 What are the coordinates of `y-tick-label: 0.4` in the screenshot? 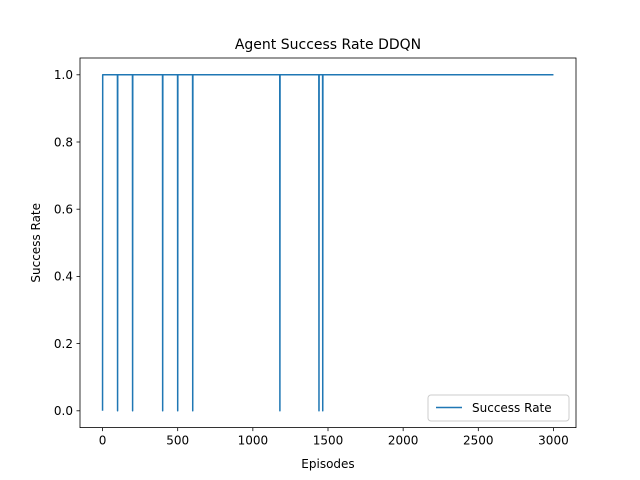 It's located at (63, 277).